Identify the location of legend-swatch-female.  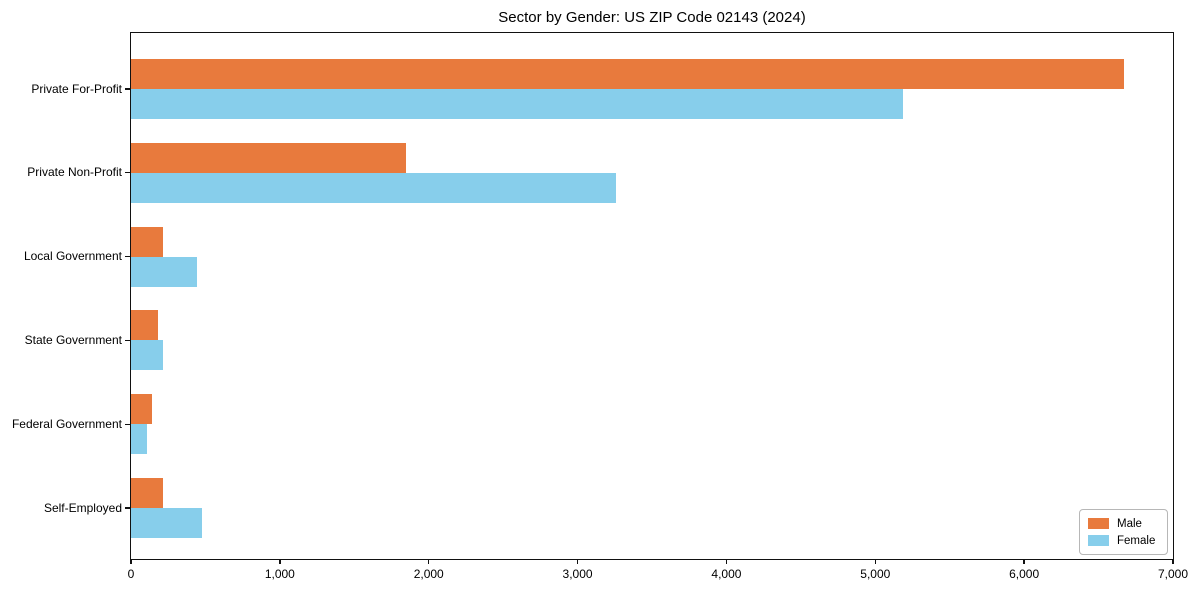
(1098, 540).